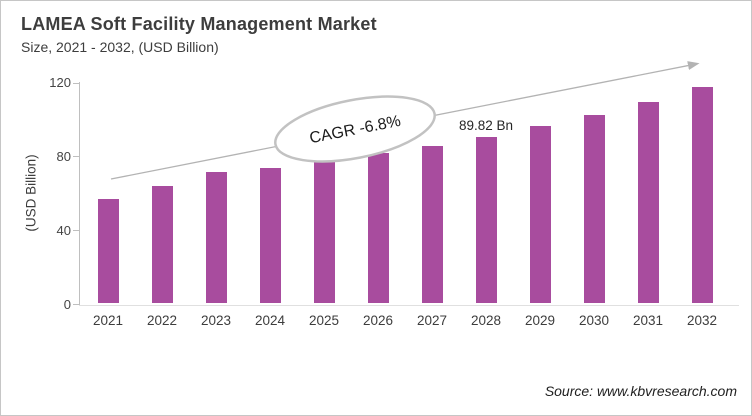  I want to click on source-text: Source: www.kbvresearch.com, so click(640, 391).